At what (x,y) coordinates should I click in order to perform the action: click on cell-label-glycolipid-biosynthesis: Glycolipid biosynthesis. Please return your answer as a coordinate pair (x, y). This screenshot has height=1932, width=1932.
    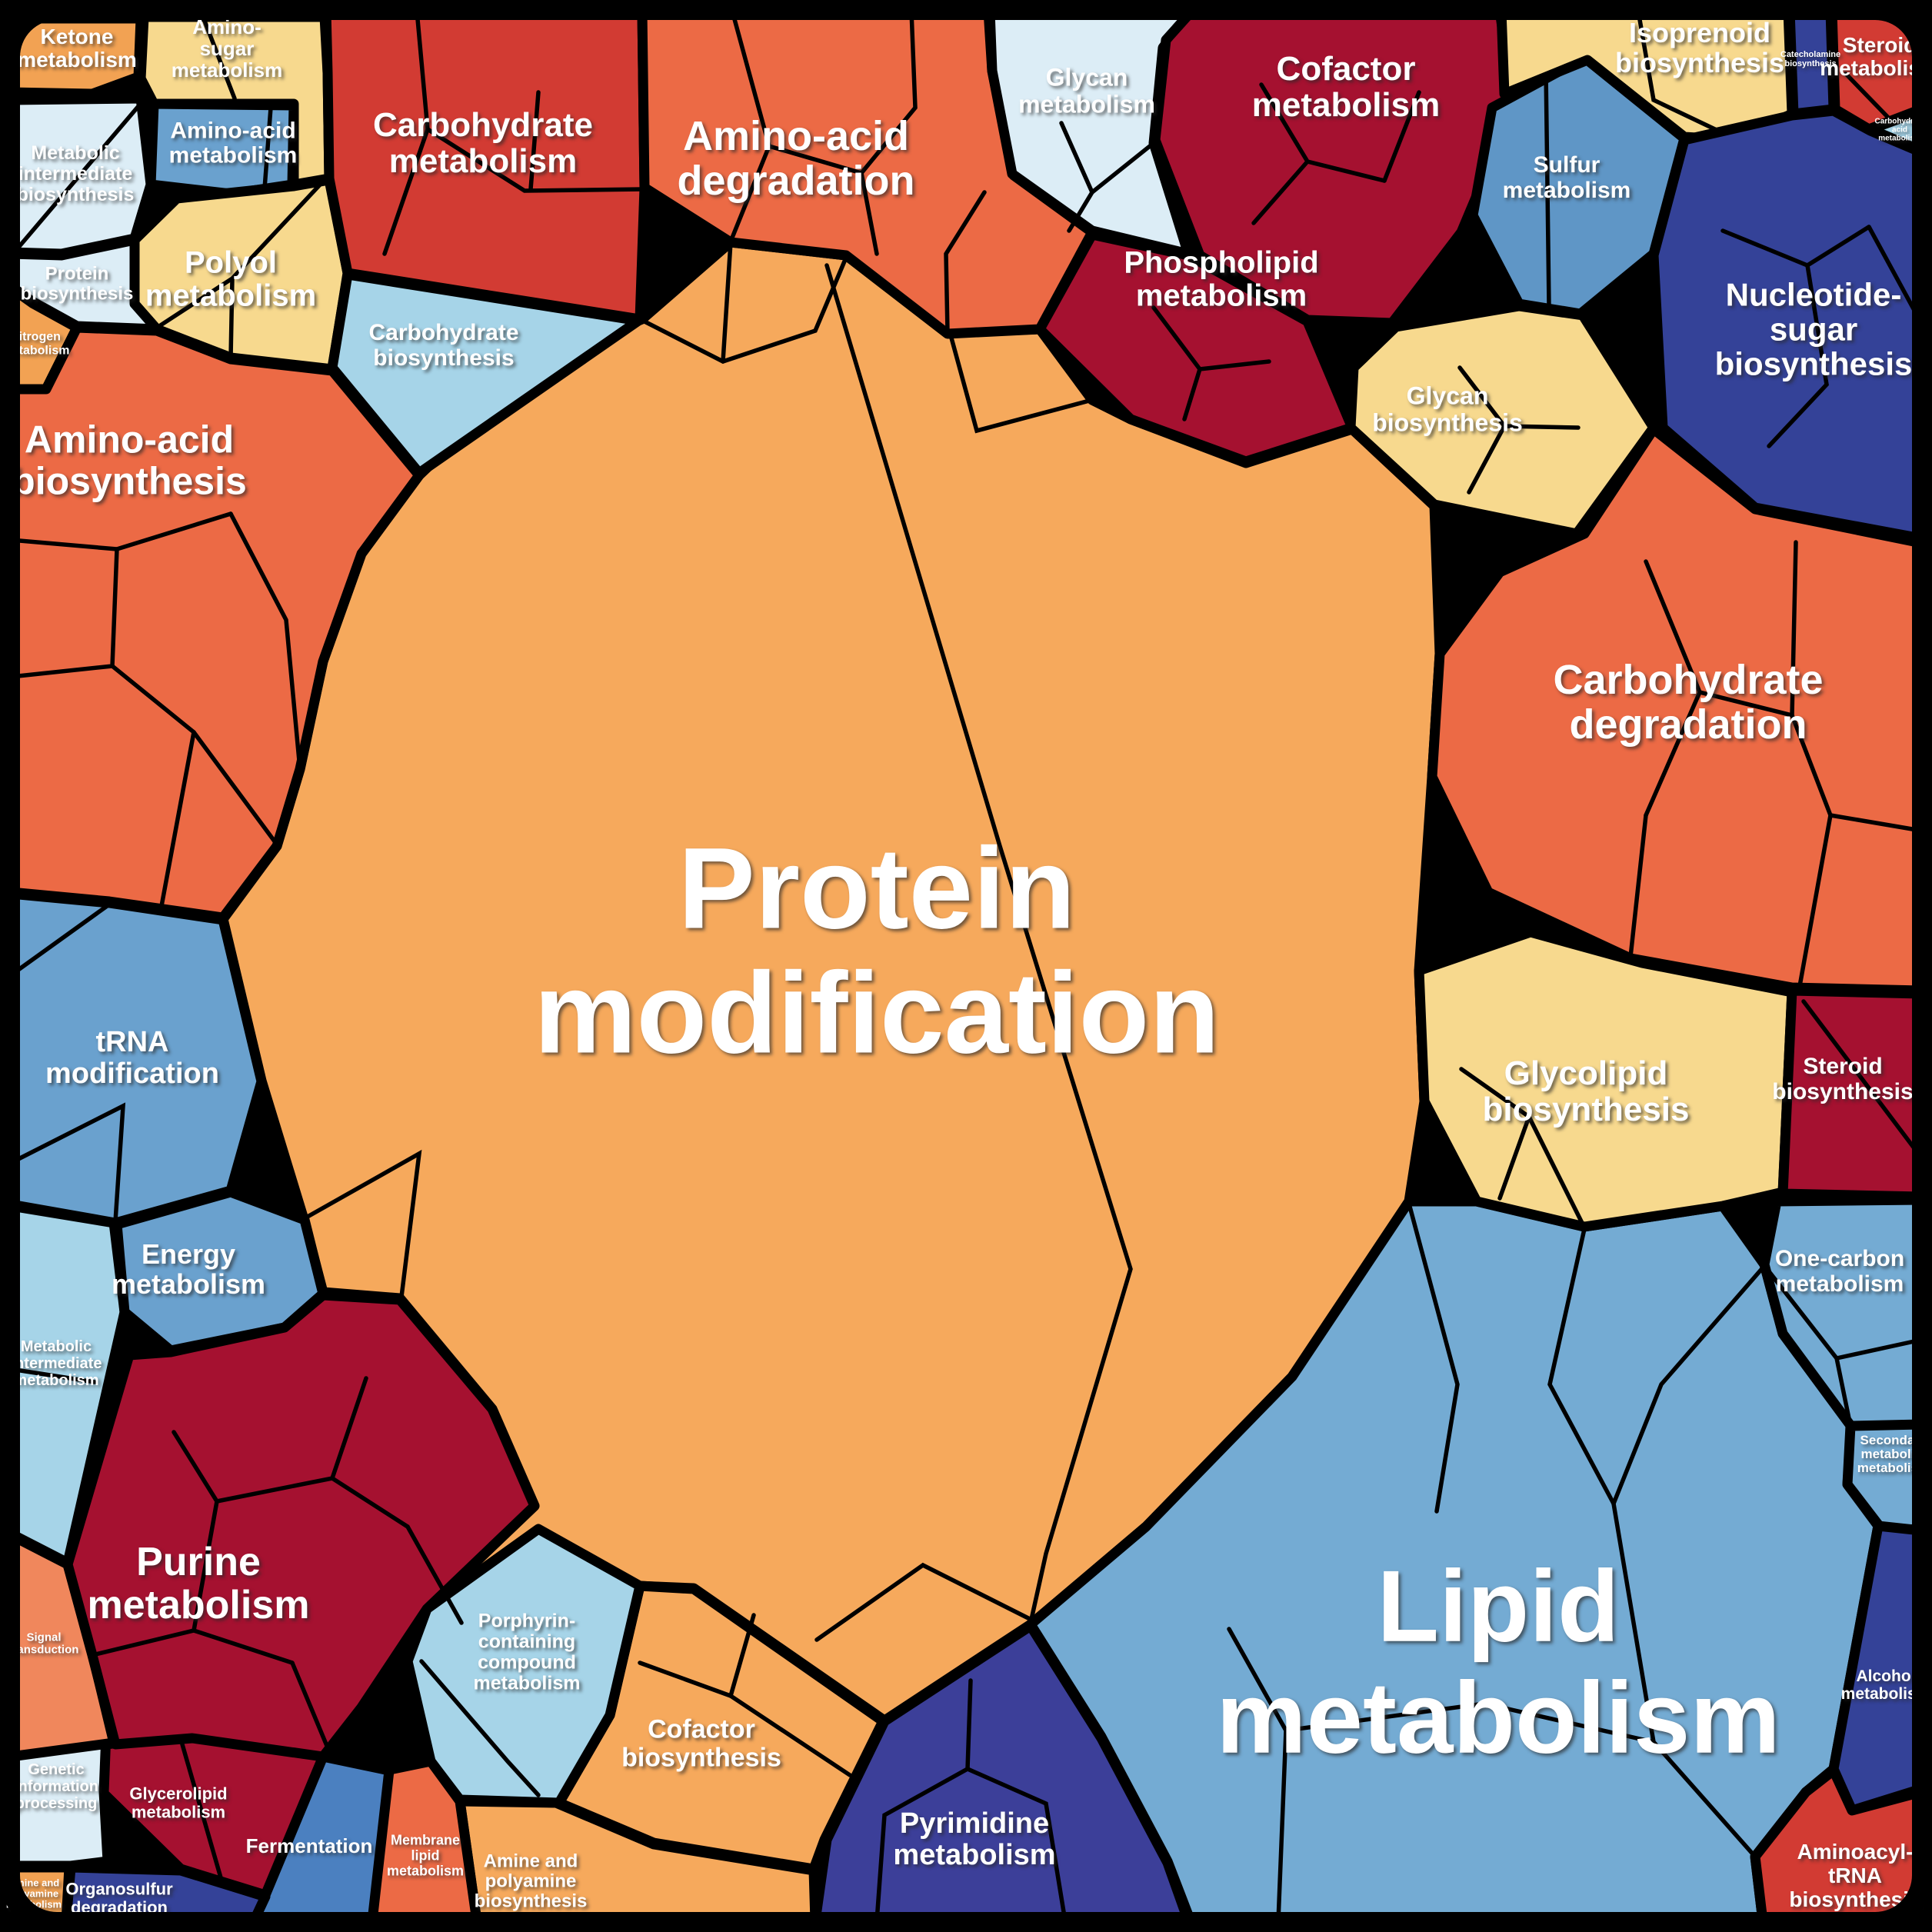
    Looking at the image, I should click on (1586, 1091).